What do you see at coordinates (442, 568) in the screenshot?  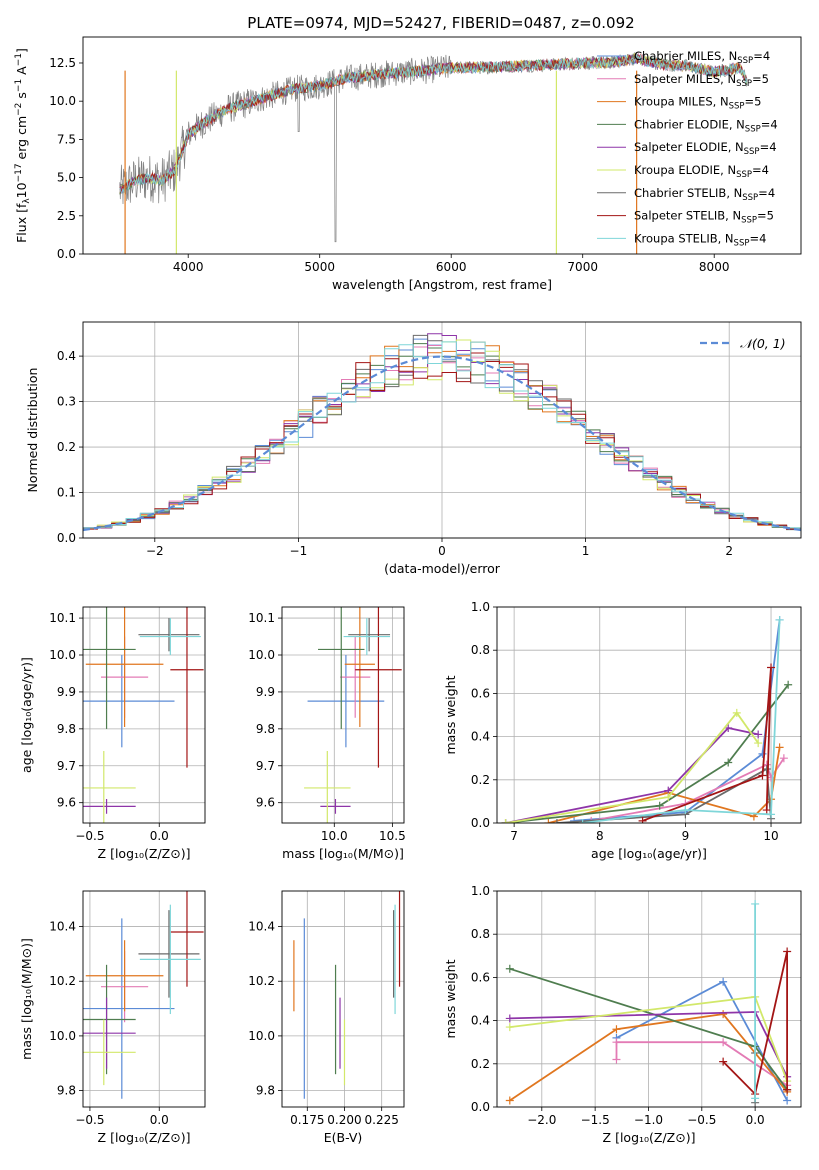 I see `x-axis-label: (data-model)/error` at bounding box center [442, 568].